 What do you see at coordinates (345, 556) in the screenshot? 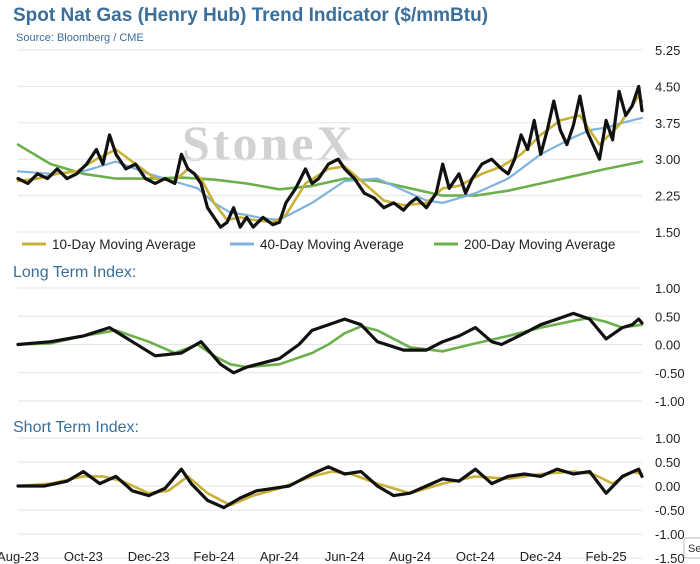
I see `x-tick-label: Jun-24` at bounding box center [345, 556].